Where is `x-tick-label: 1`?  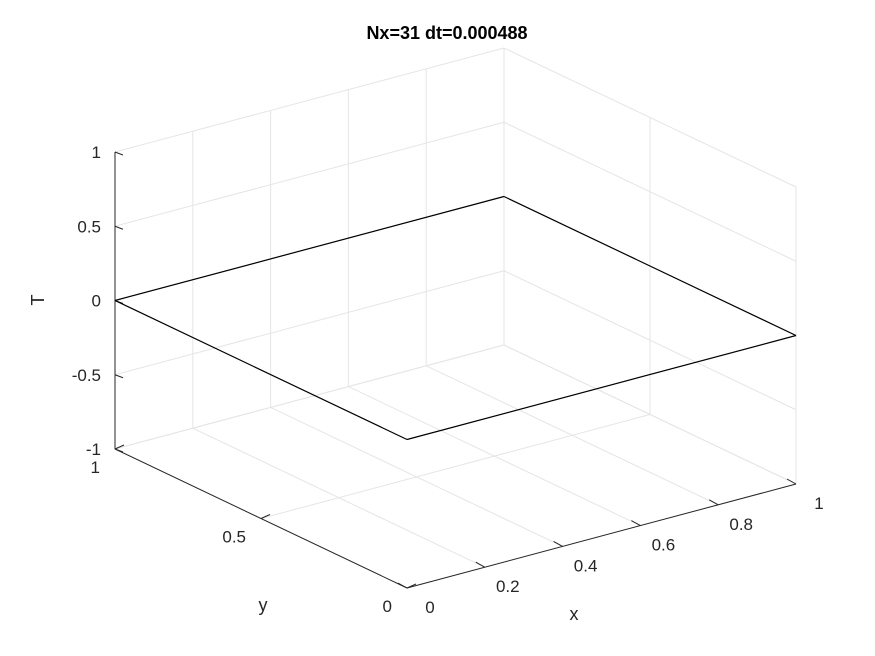 x-tick-label: 1 is located at coordinates (818, 503).